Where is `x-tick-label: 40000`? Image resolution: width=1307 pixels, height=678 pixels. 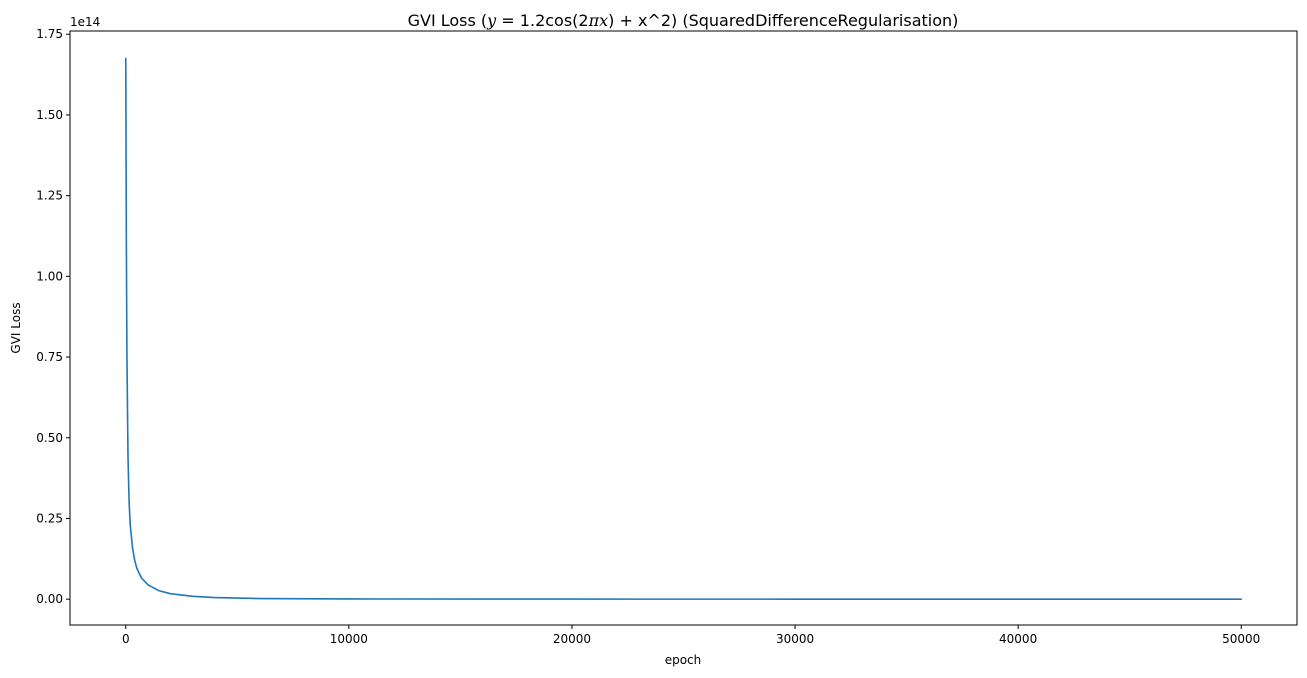 x-tick-label: 40000 is located at coordinates (1018, 639).